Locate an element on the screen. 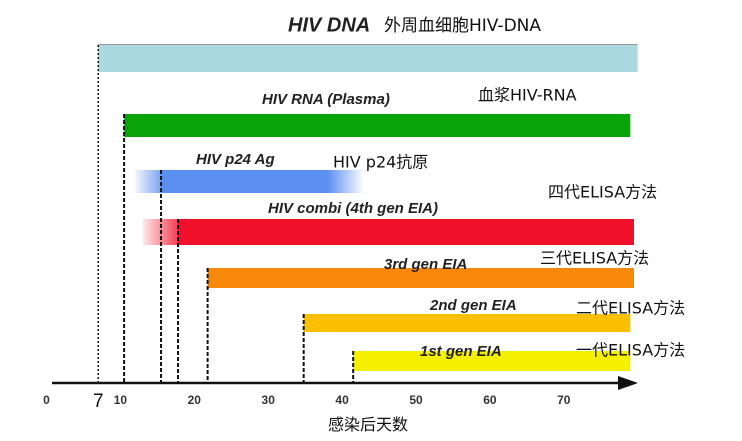 This screenshot has height=441, width=742. x-tick-label: 40 is located at coordinates (342, 400).